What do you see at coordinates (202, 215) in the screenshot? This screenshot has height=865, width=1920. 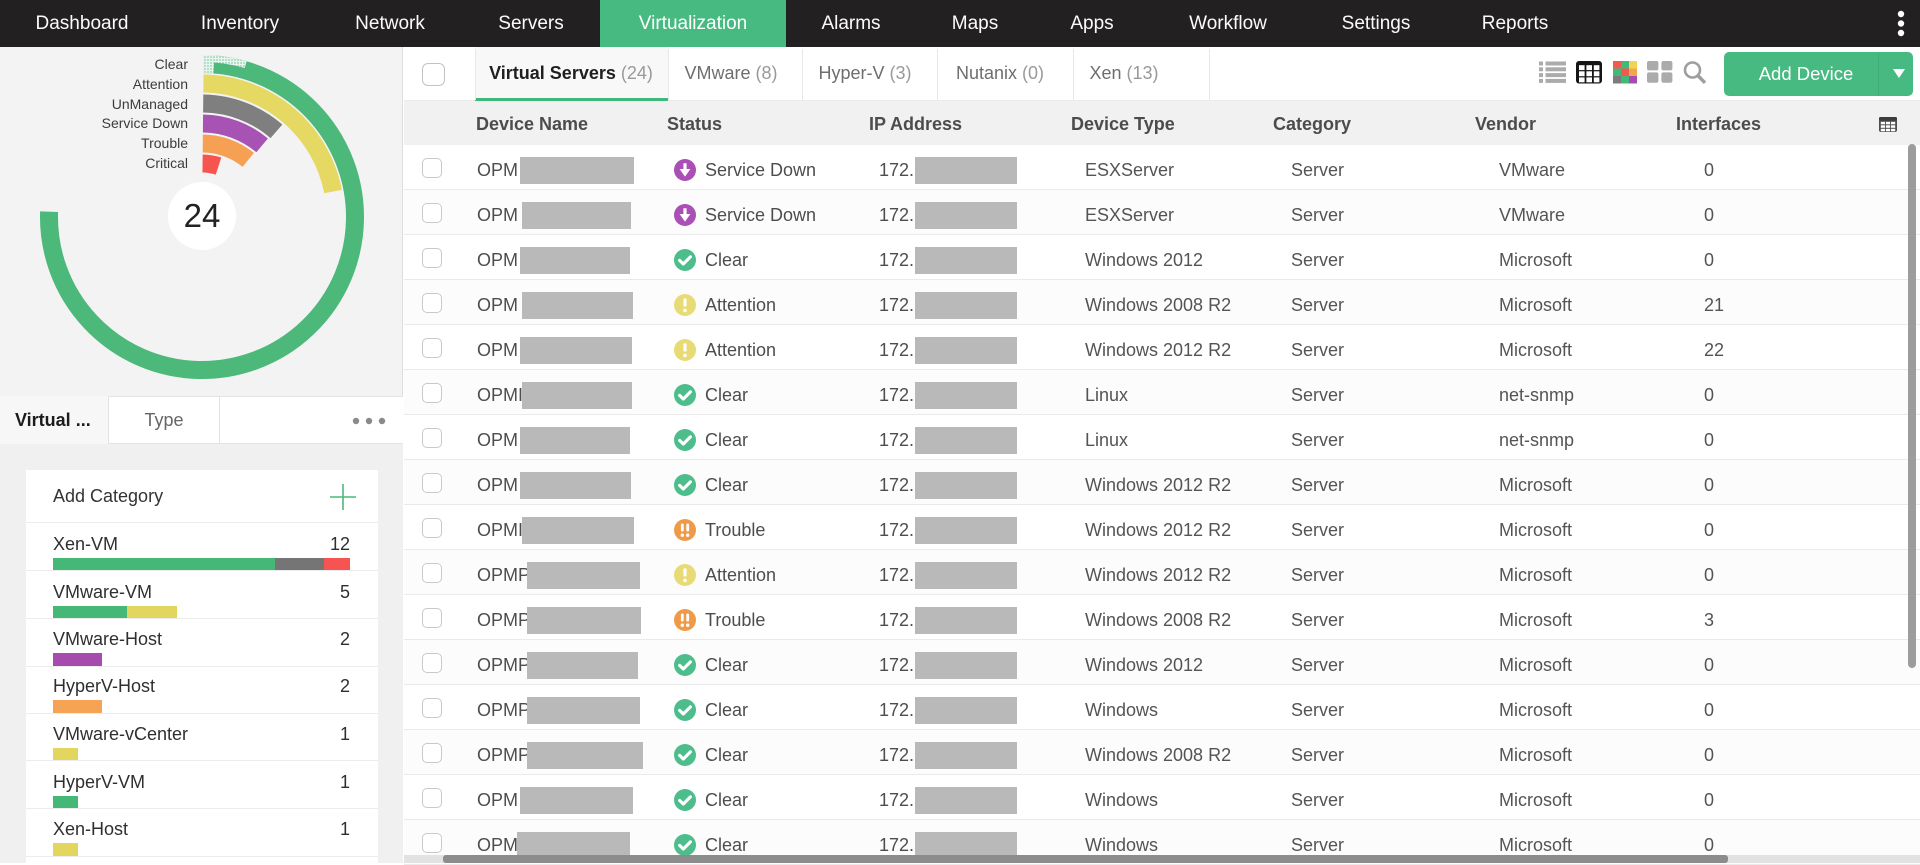 I see `svg-text: 24` at bounding box center [202, 215].